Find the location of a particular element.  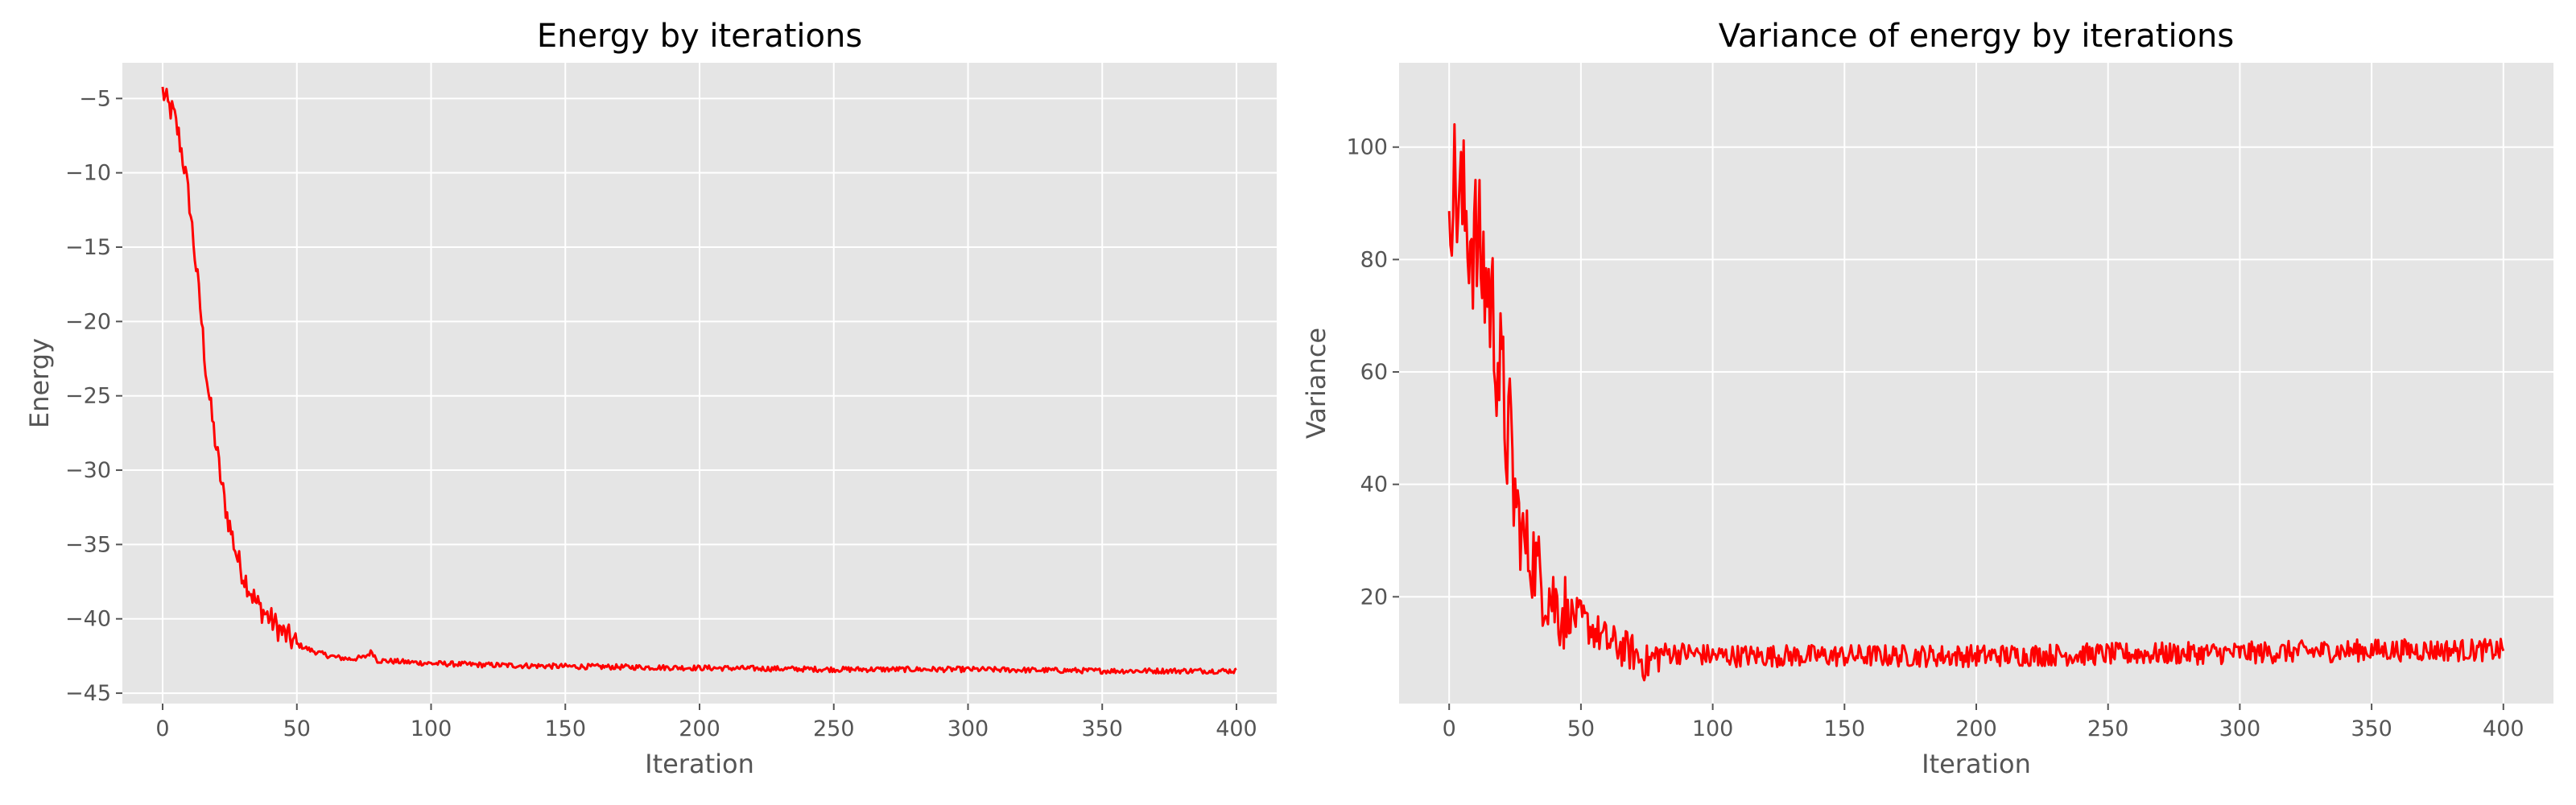

energy-x-tick-label: 250 is located at coordinates (834, 728).